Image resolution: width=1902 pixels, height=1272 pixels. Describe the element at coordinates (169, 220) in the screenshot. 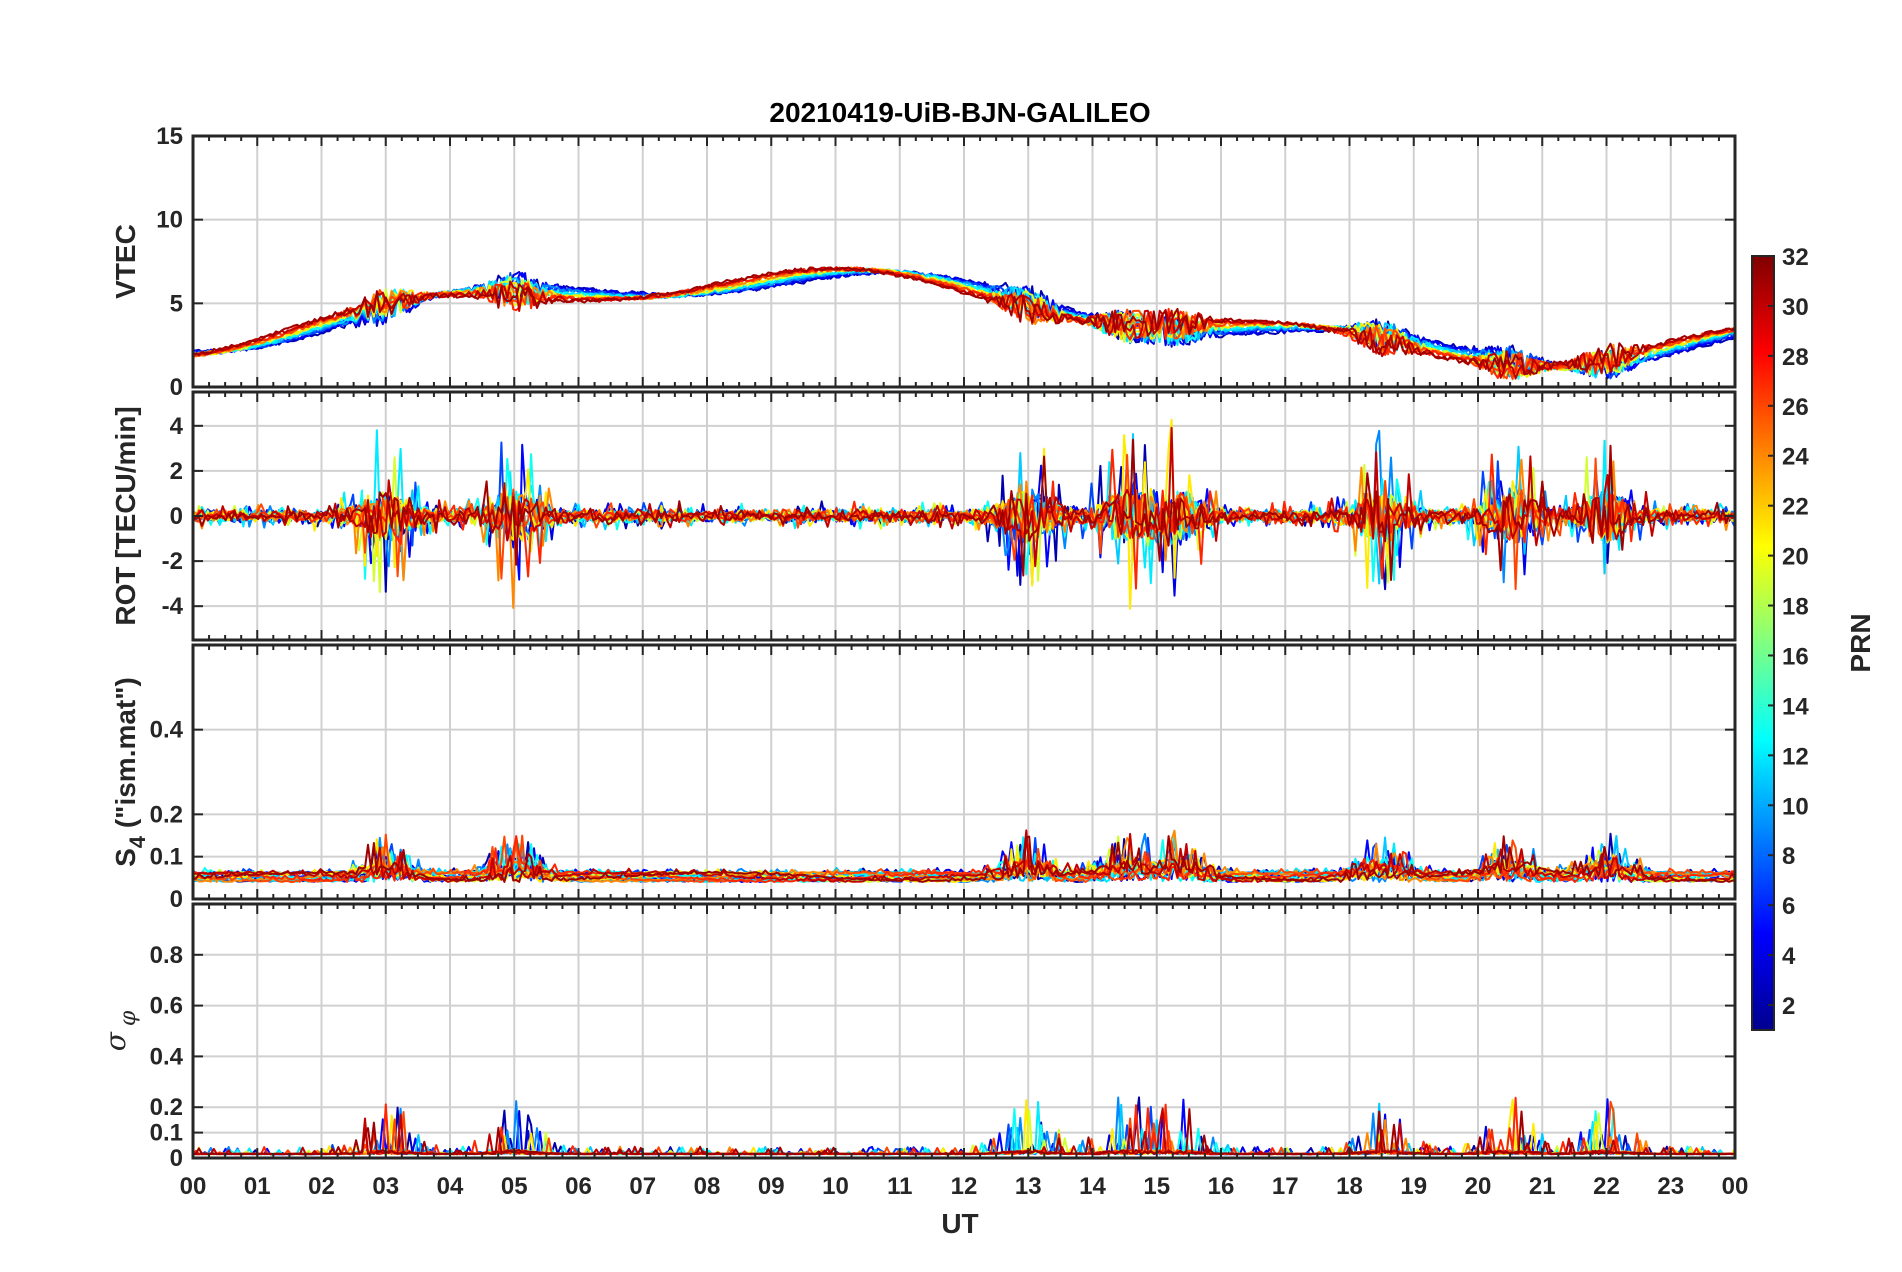

I see `y-tick-label: 10` at that location.